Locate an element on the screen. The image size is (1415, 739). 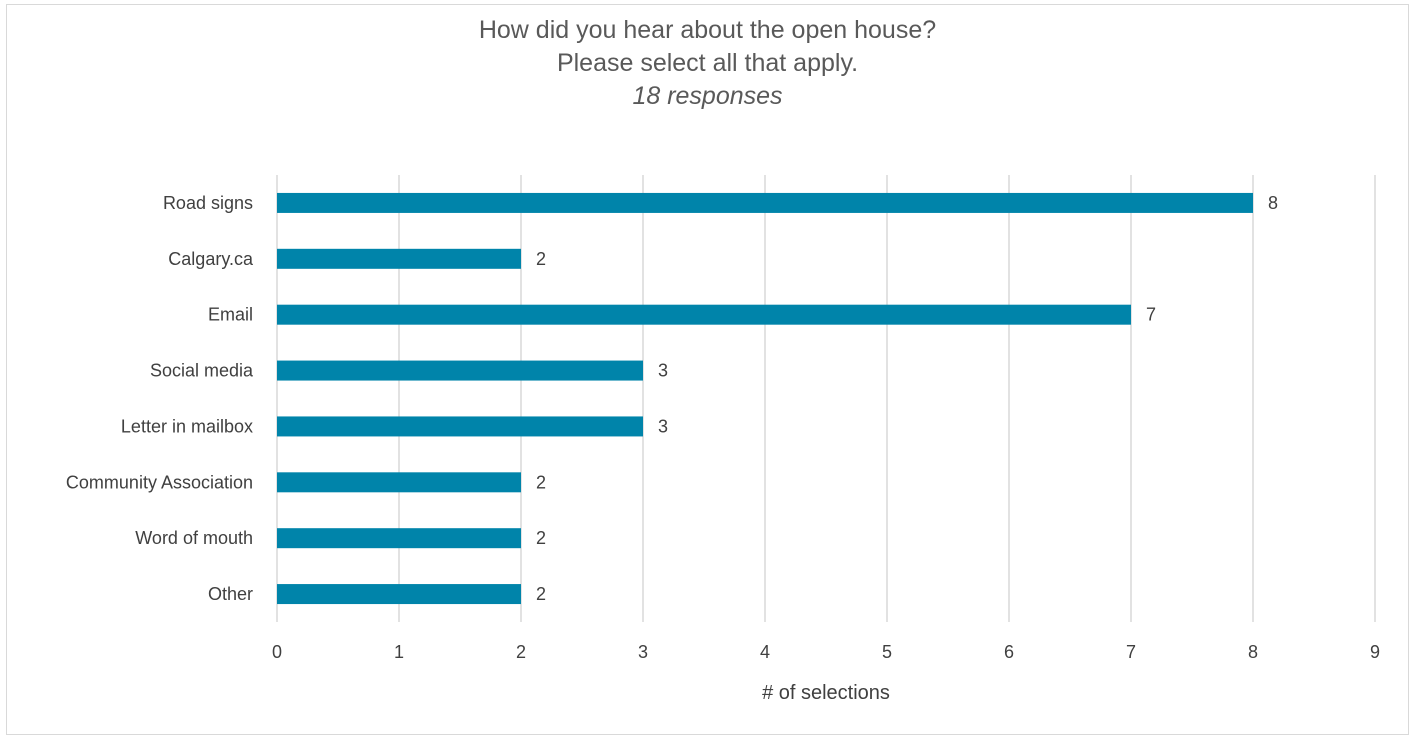
x-tick-label: 1 is located at coordinates (399, 652).